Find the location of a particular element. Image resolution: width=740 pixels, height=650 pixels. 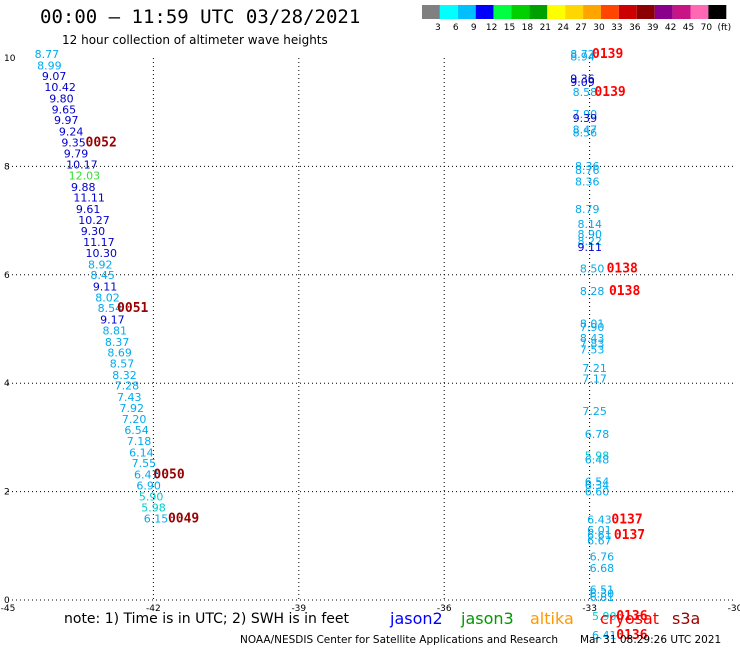

wave-height-value: 11.11 is located at coordinates (89, 198).